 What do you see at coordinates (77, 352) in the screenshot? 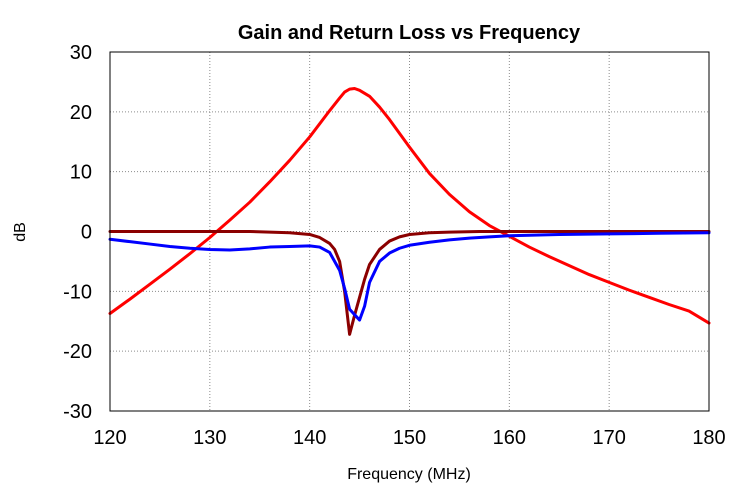
I see `y-tick-label: -20` at bounding box center [77, 352].